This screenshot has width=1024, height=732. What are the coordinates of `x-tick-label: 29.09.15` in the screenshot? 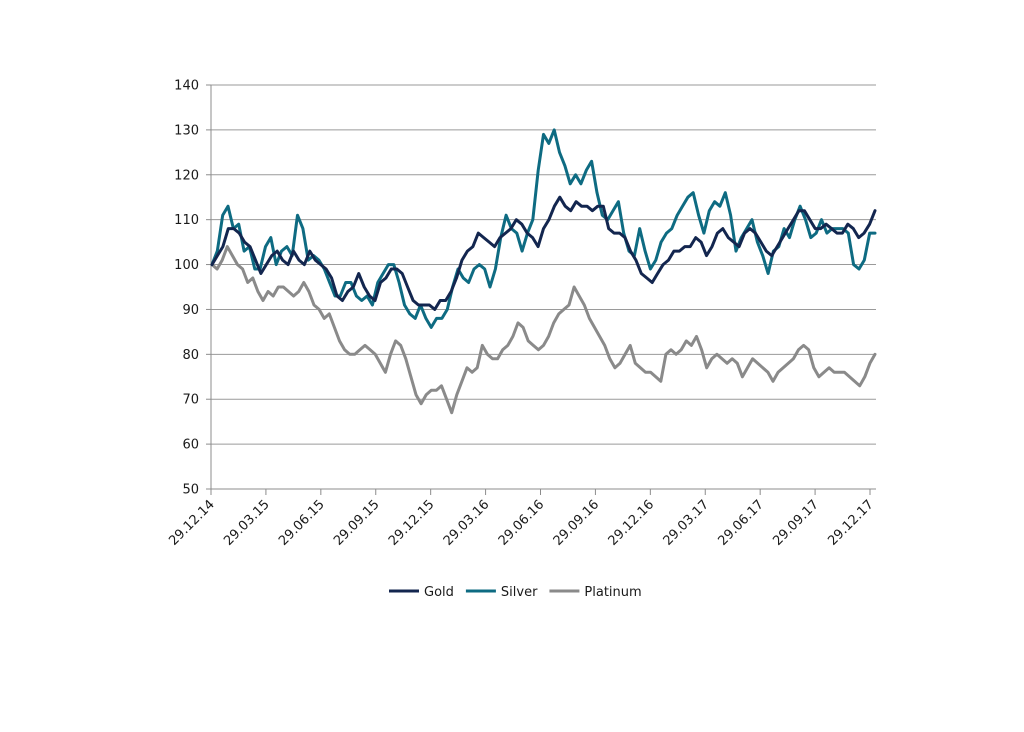 It's located at (357, 523).